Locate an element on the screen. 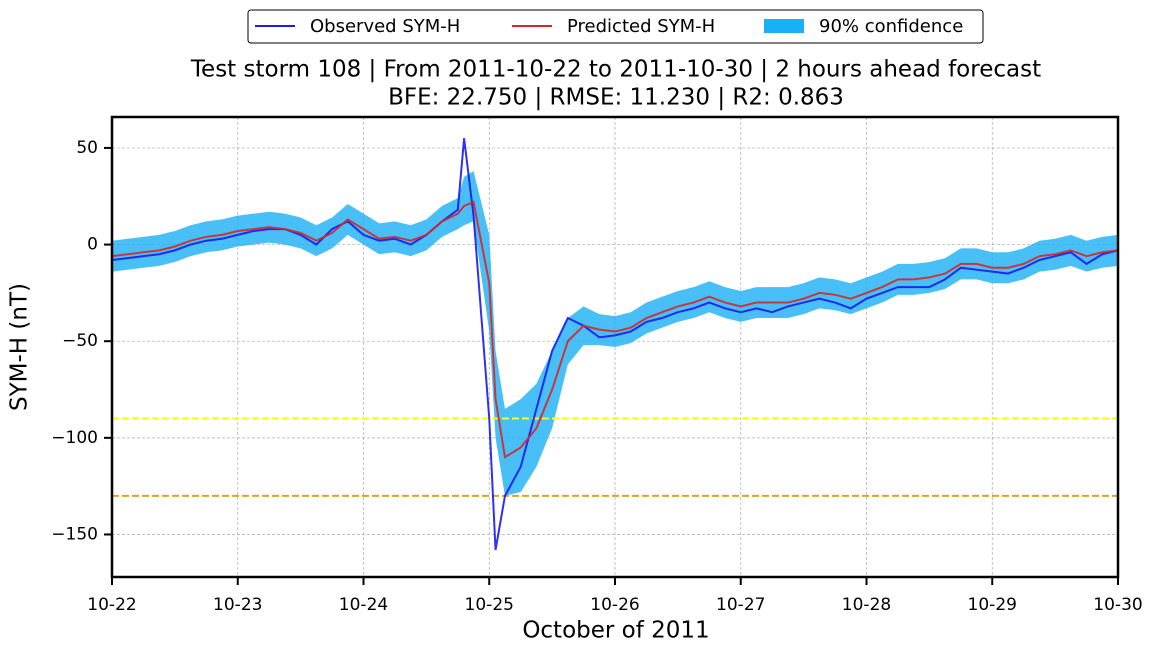 The width and height of the screenshot is (1157, 655). x-tick-label: 10-23 is located at coordinates (237, 605).